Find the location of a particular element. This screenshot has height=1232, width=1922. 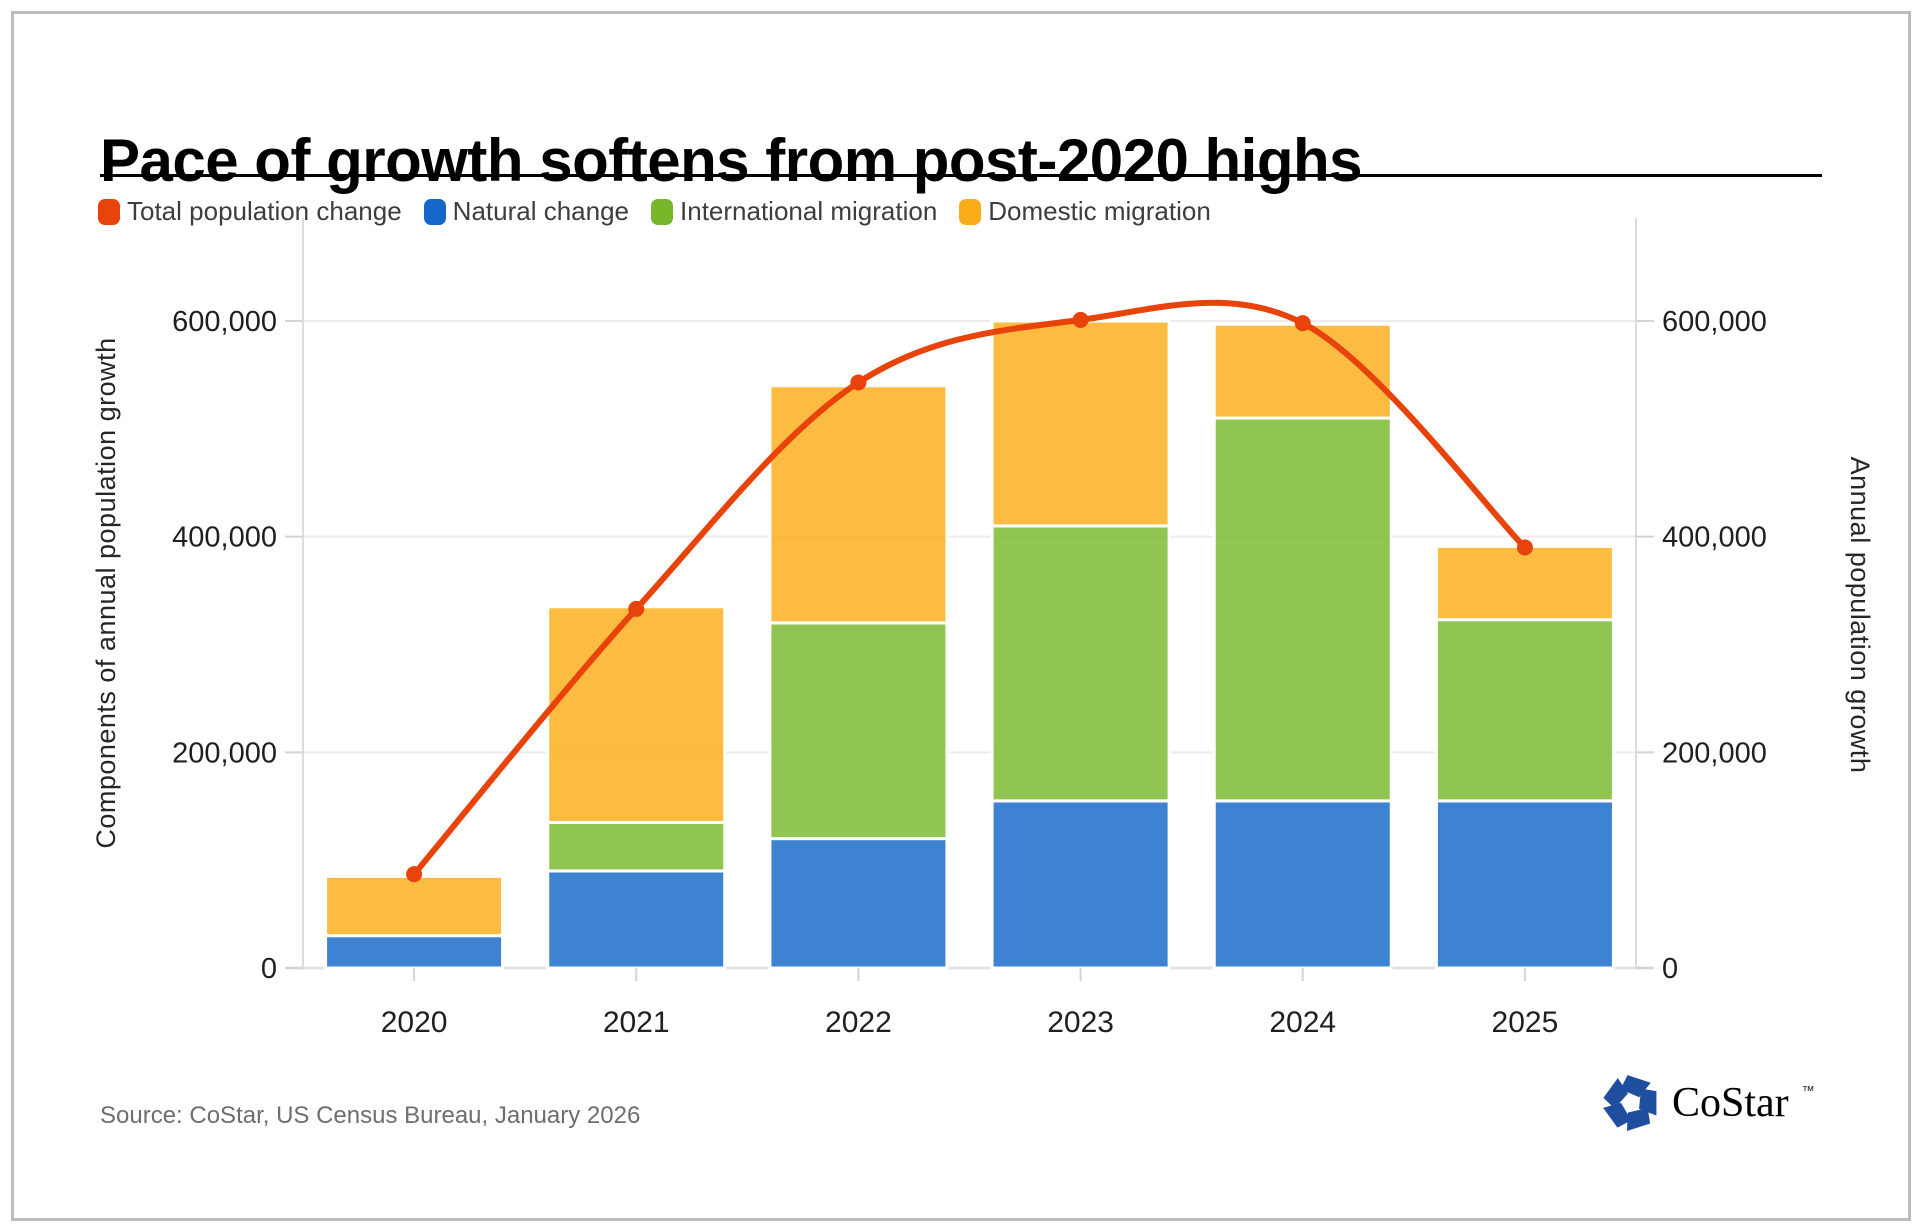

costar-pinwheel-icon is located at coordinates (1630, 1103).